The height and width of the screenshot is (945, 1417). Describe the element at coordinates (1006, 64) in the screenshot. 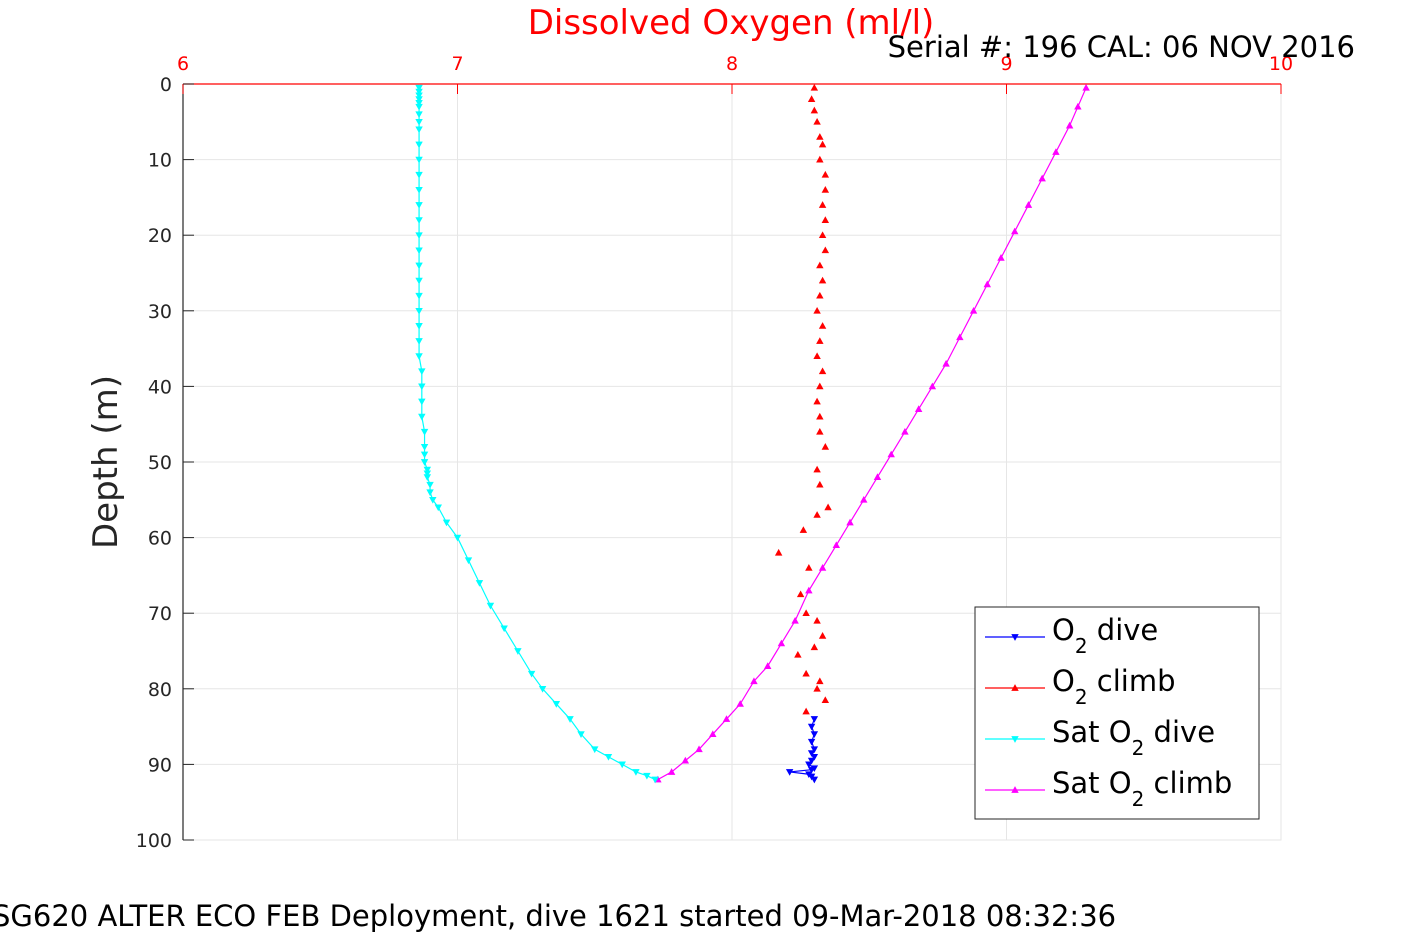

I see `x-tick-label: 9` at that location.